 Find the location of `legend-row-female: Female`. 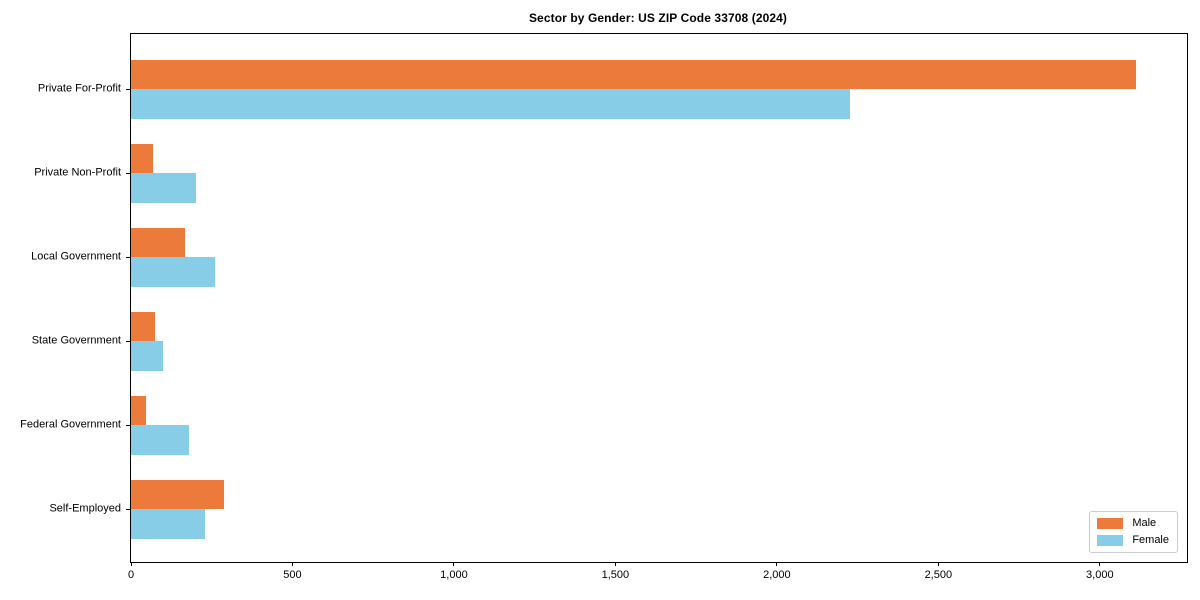

legend-row-female: Female is located at coordinates (1133, 540).